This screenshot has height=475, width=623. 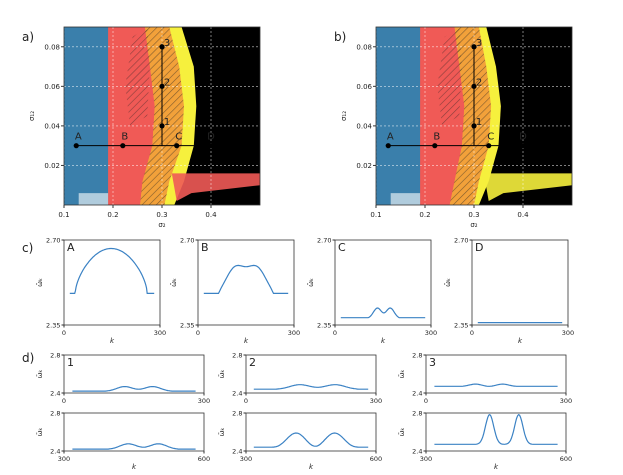 I want to click on chart-corner-label: D, so click(x=479, y=247).